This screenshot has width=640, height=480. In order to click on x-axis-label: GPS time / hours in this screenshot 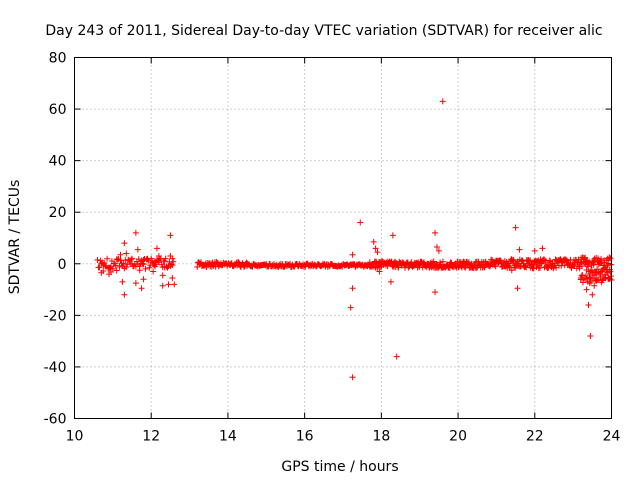, I will do `click(339, 467)`.